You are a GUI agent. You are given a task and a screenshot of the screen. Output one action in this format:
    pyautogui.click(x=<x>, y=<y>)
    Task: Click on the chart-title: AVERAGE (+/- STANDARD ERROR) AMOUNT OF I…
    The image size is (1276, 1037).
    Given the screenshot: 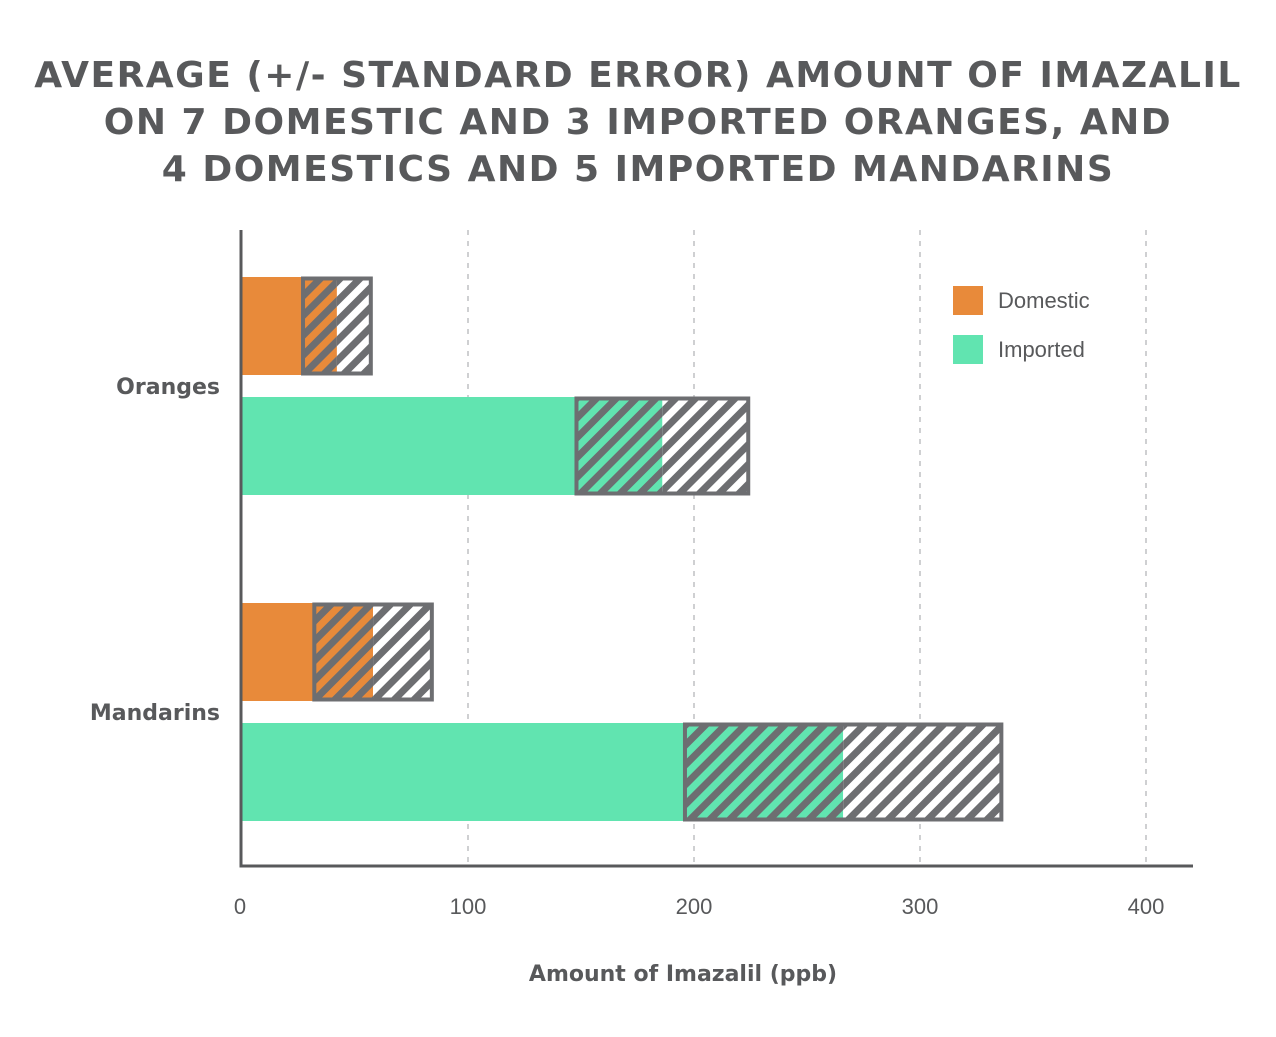 What is the action you would take?
    pyautogui.click(x=638, y=122)
    